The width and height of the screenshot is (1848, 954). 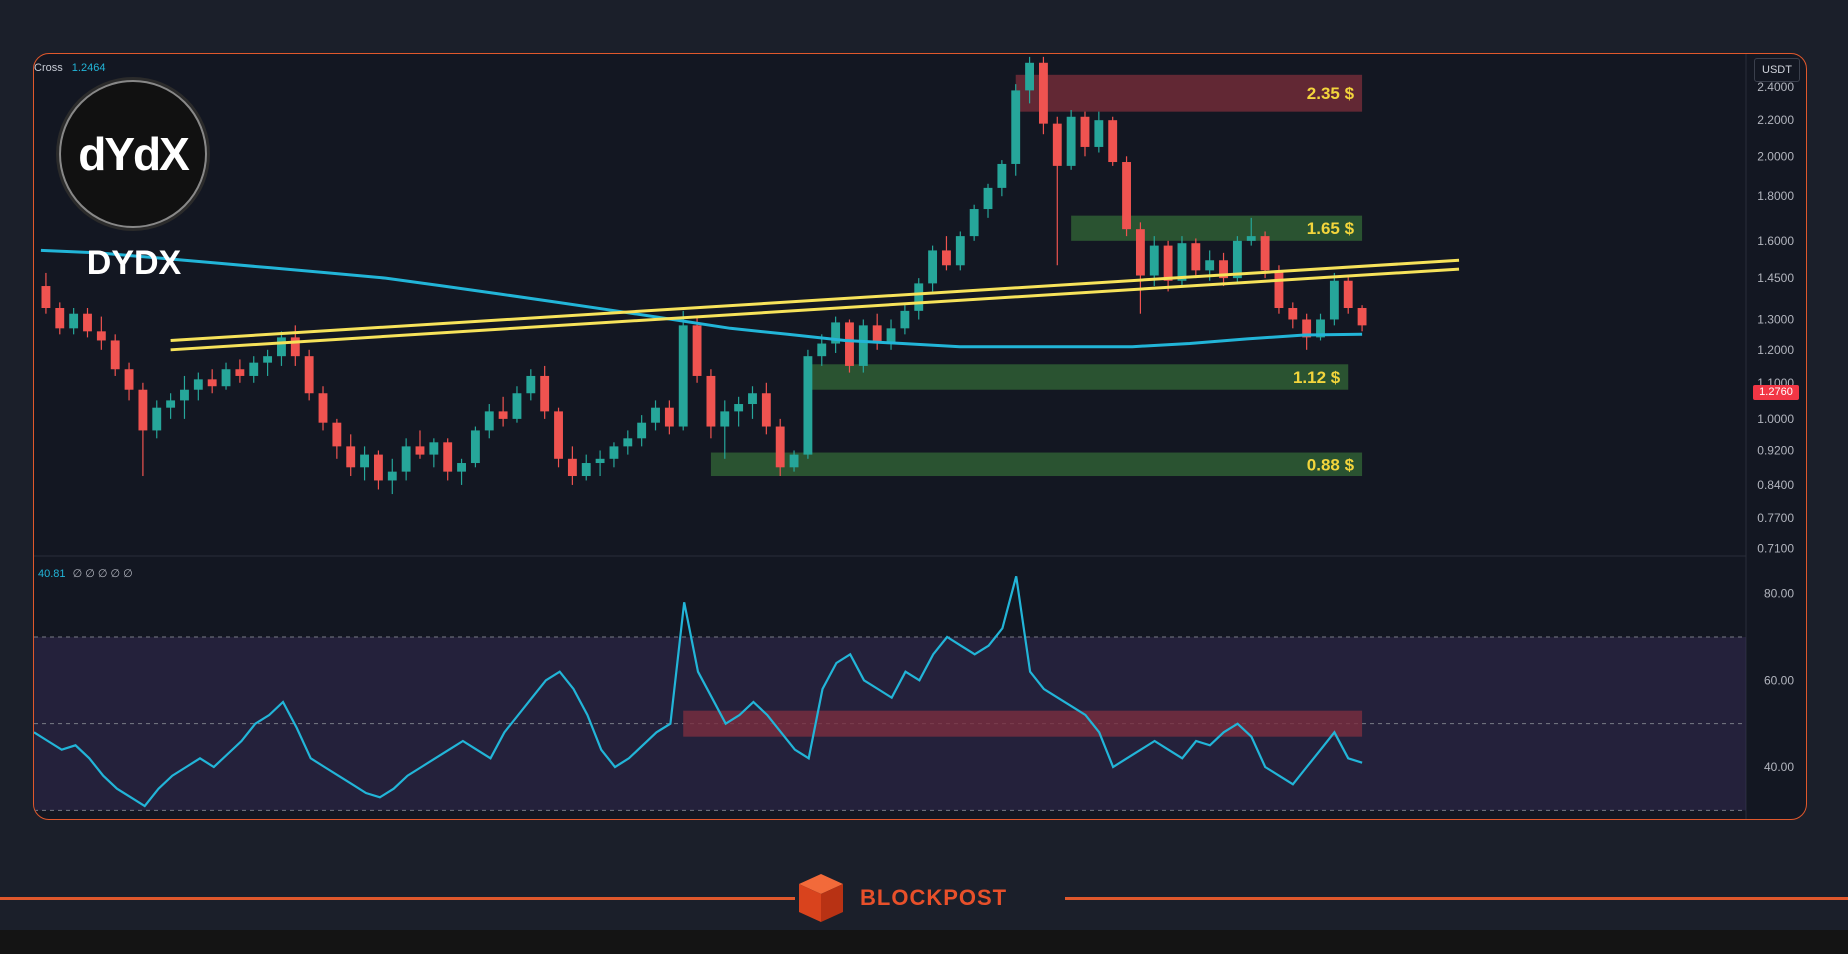 I want to click on price-tick-label: 1.6000, so click(x=1775, y=241).